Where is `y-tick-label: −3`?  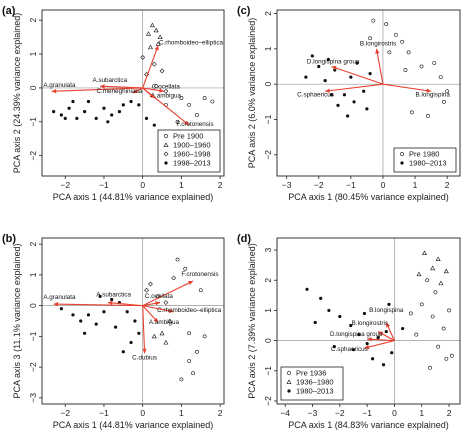 y-tick-label: −3 is located at coordinates (33, 398).